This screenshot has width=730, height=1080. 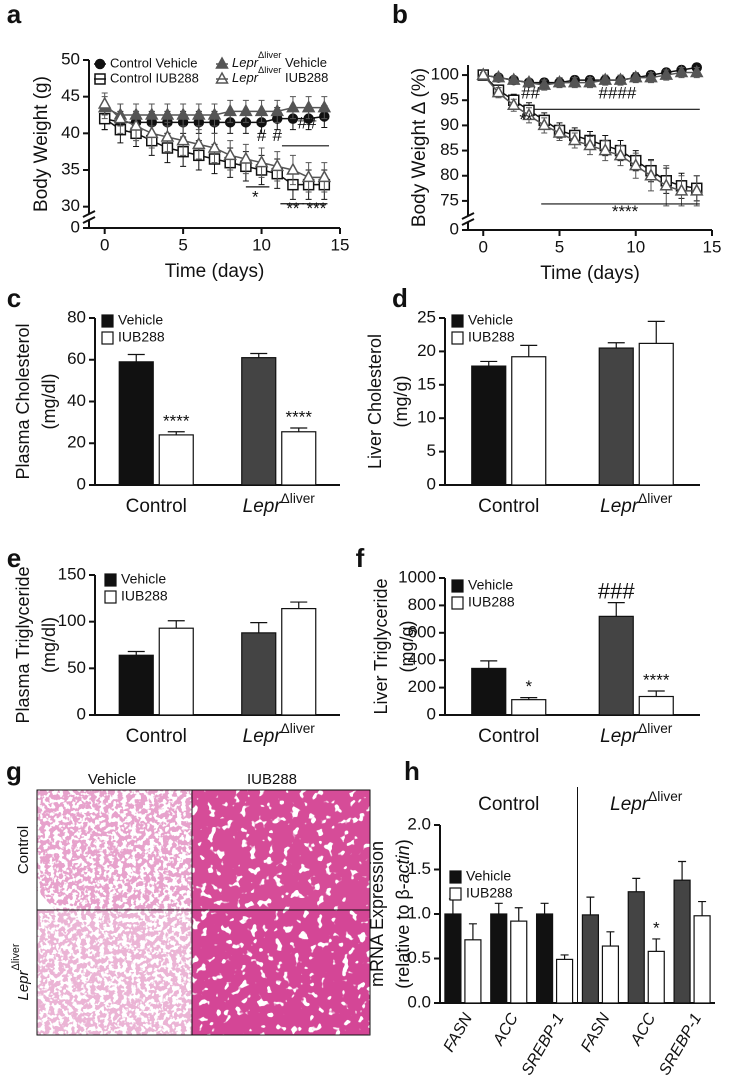 What do you see at coordinates (377, 914) in the screenshot?
I see `y-axis-title: mRNA Expression` at bounding box center [377, 914].